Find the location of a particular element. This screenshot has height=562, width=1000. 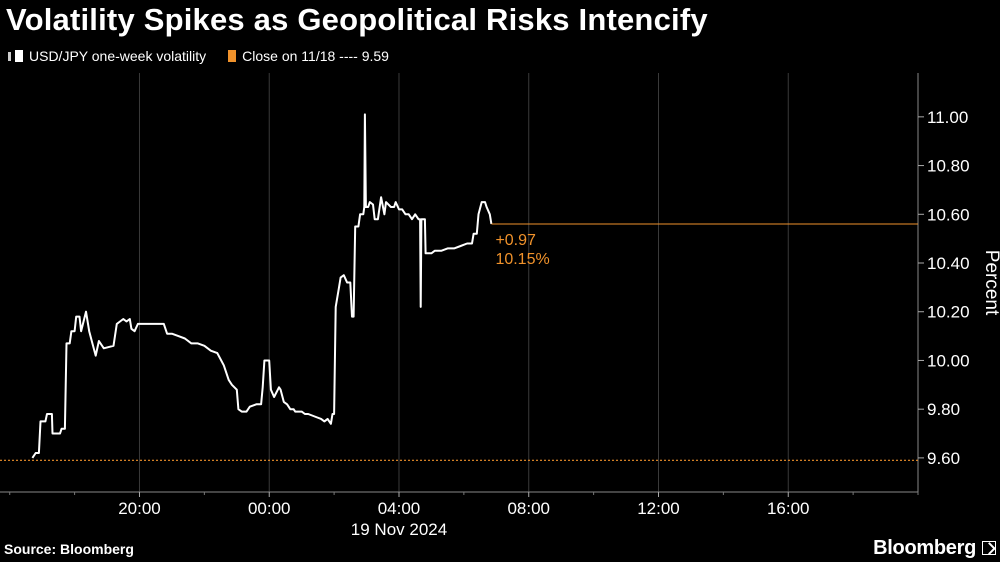

y-tick-label: 9.60 is located at coordinates (943, 458).